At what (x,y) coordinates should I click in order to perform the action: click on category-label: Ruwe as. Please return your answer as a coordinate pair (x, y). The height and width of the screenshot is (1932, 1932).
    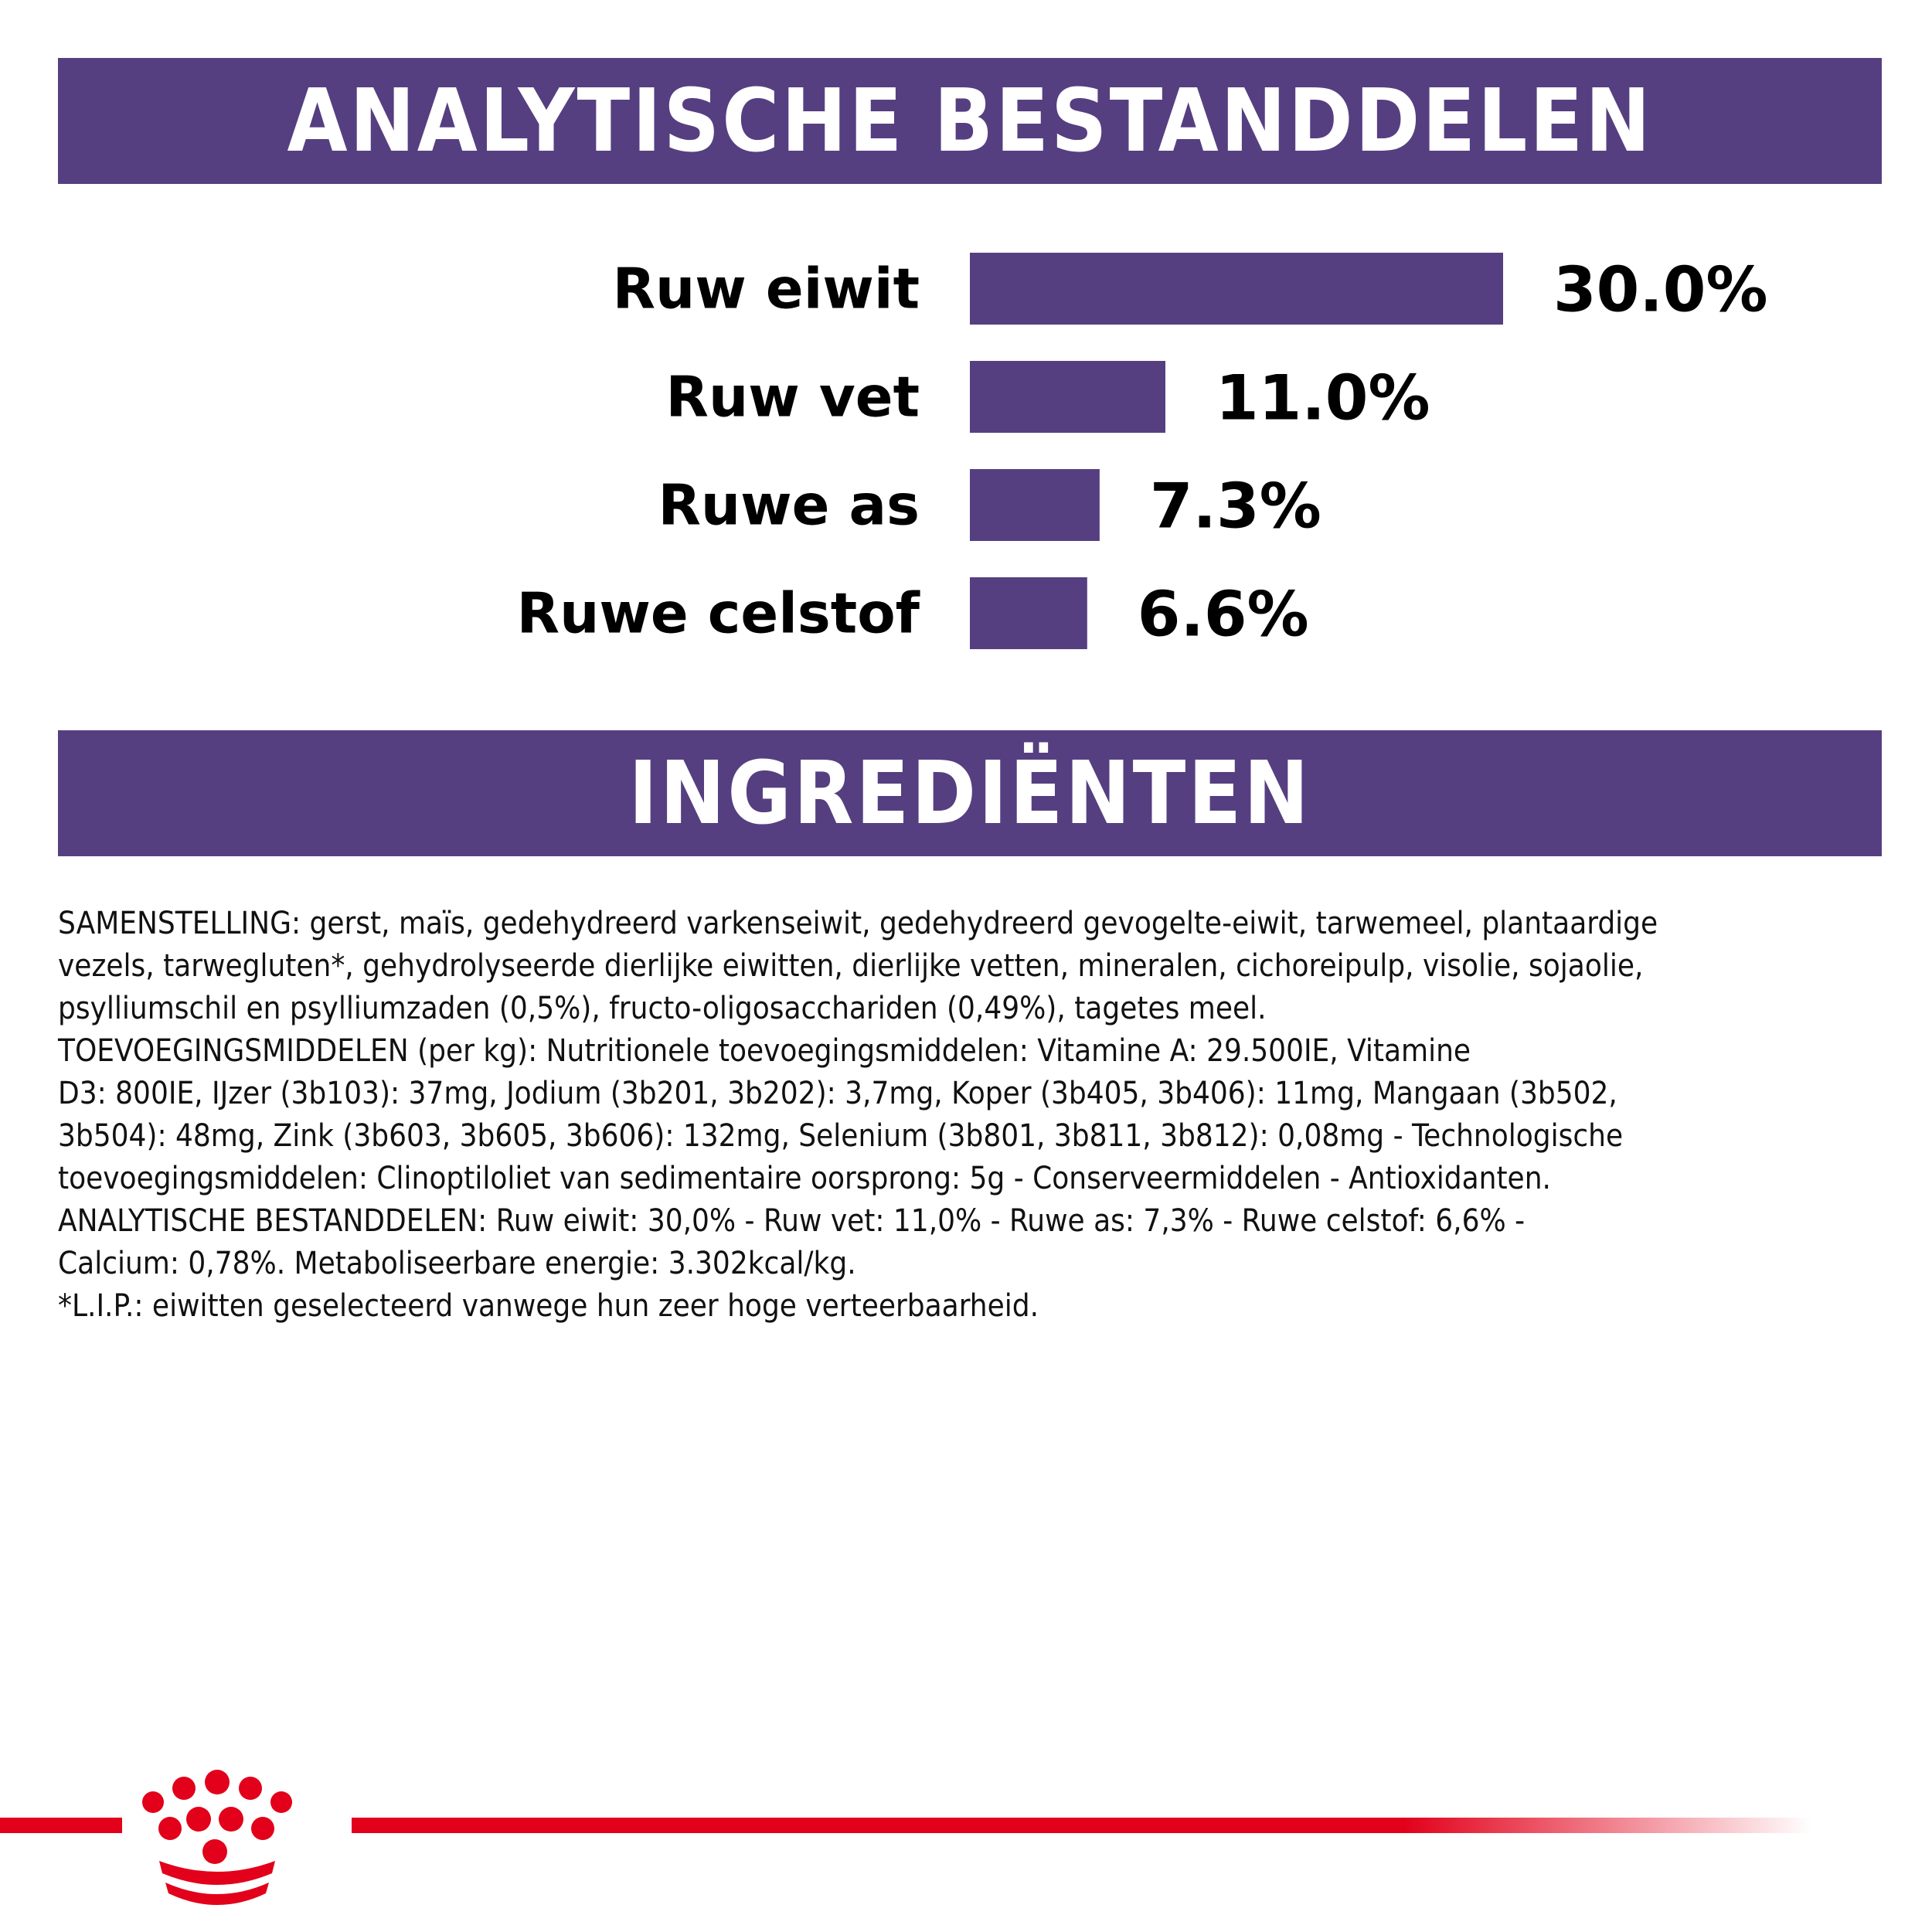
    Looking at the image, I should click on (789, 506).